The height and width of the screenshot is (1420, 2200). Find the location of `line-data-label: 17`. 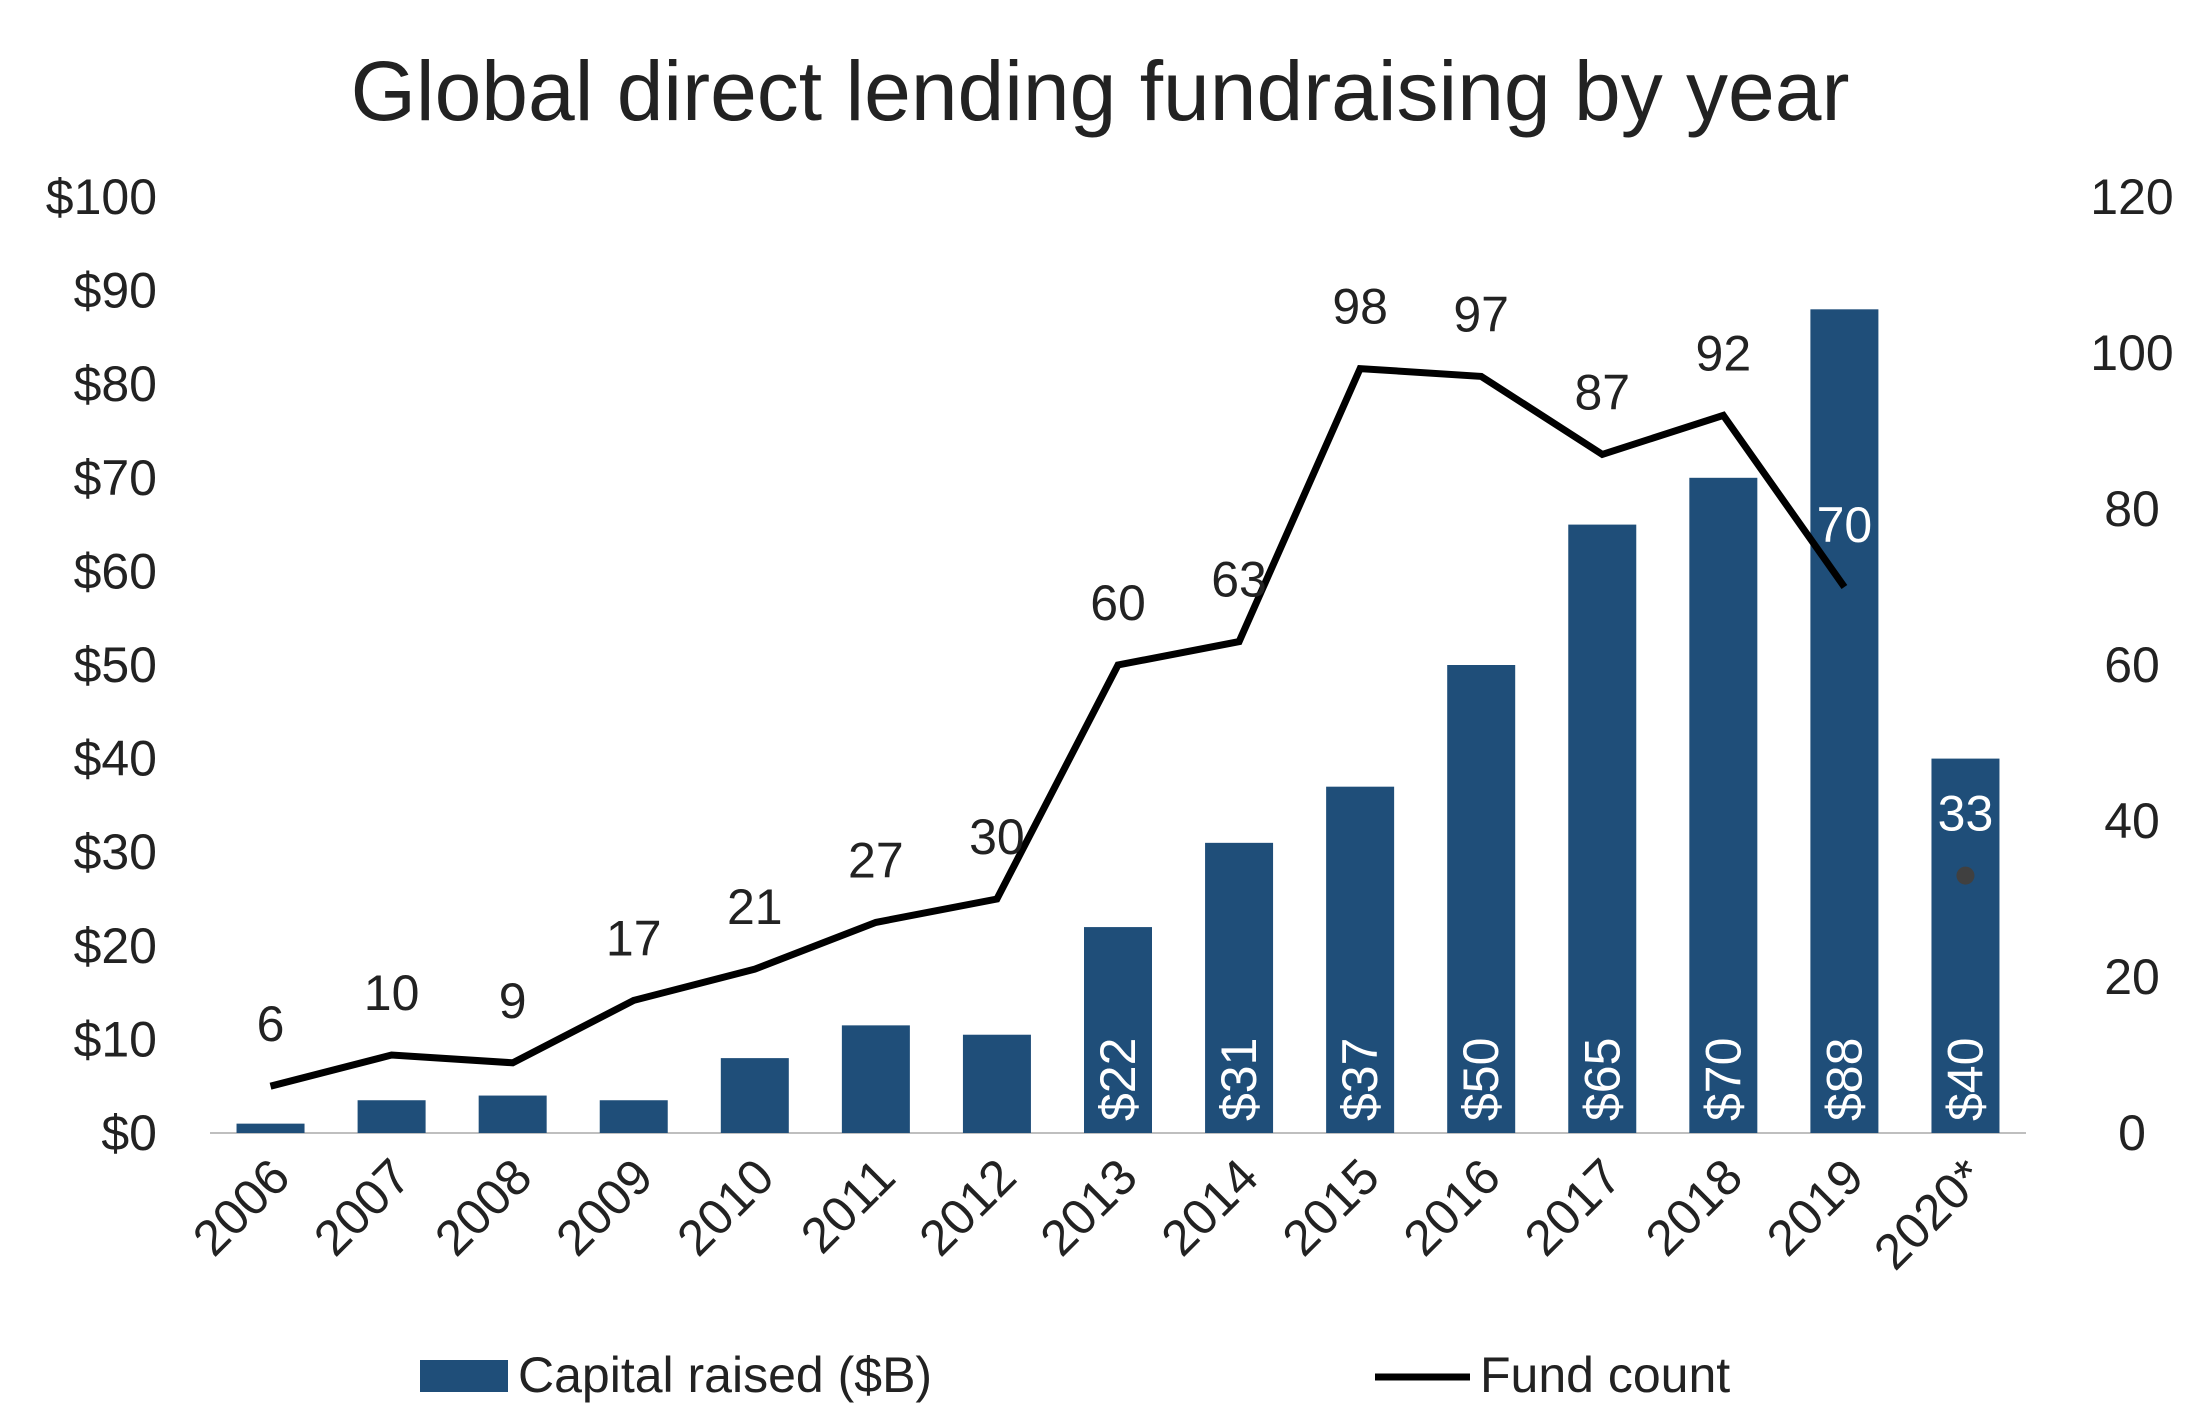

line-data-label: 17 is located at coordinates (634, 938).